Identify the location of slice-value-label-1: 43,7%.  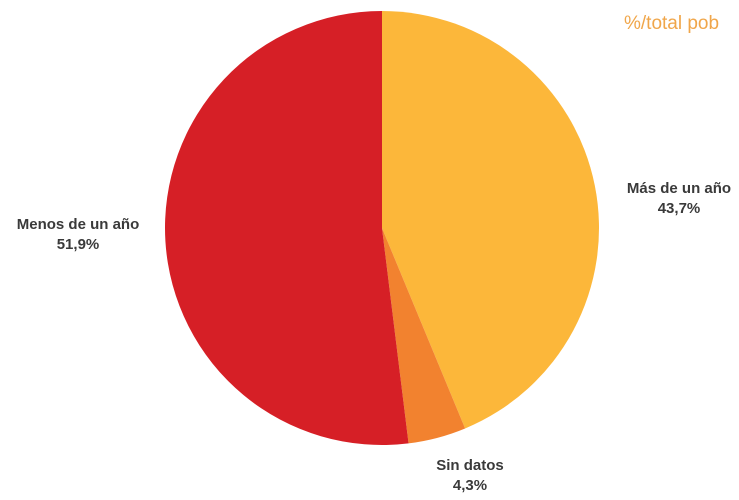
(679, 208).